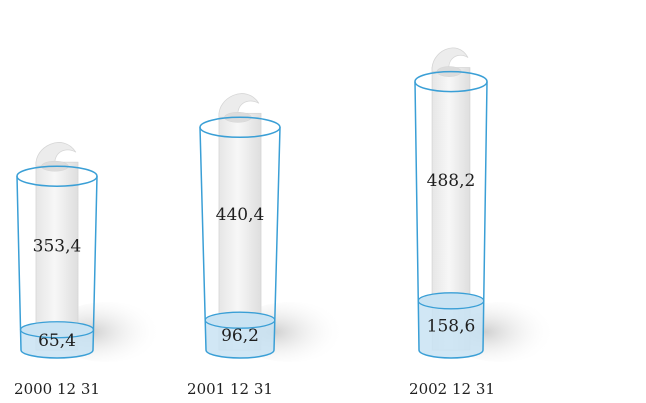 The width and height of the screenshot is (646, 403). What do you see at coordinates (451, 181) in the screenshot?
I see `data-label-upper: 488,2` at bounding box center [451, 181].